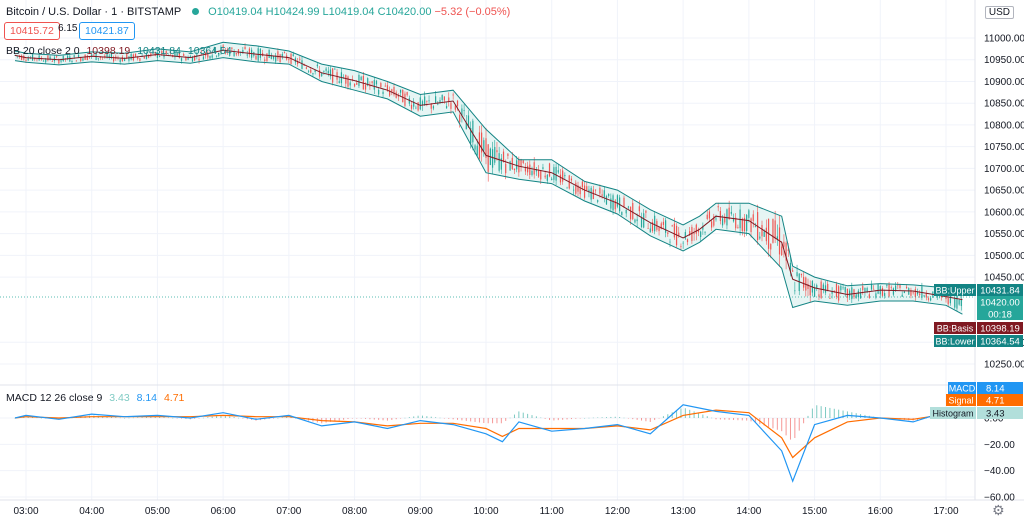 The width and height of the screenshot is (1024, 520). What do you see at coordinates (288, 511) in the screenshot?
I see `time-tick-label: 07:00` at bounding box center [288, 511].